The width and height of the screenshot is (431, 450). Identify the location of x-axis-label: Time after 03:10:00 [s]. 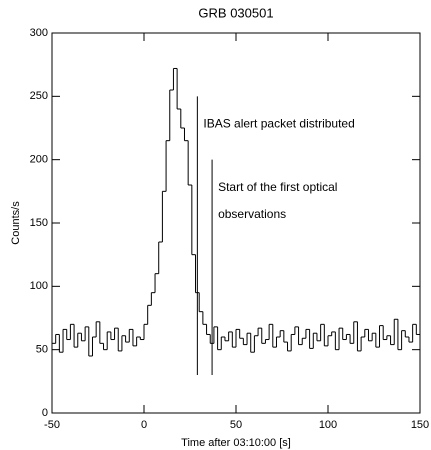
(236, 443).